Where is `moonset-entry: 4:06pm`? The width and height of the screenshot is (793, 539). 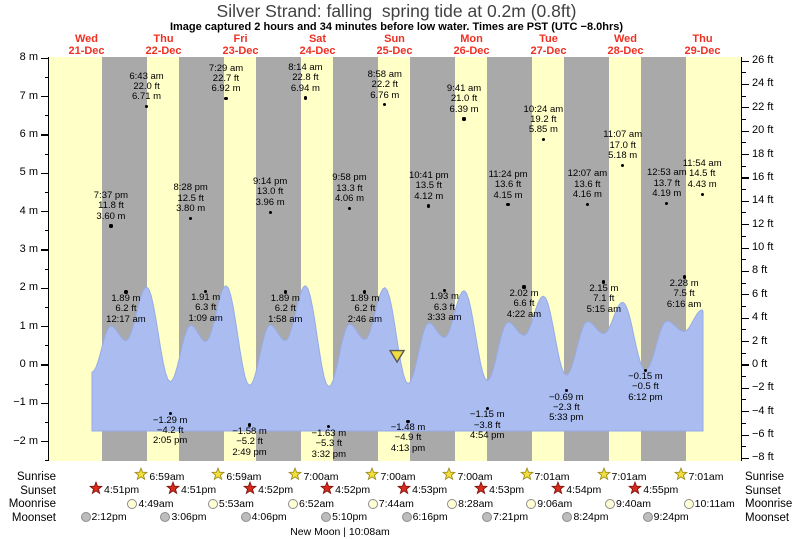 moonset-entry: 4:06pm is located at coordinates (263, 517).